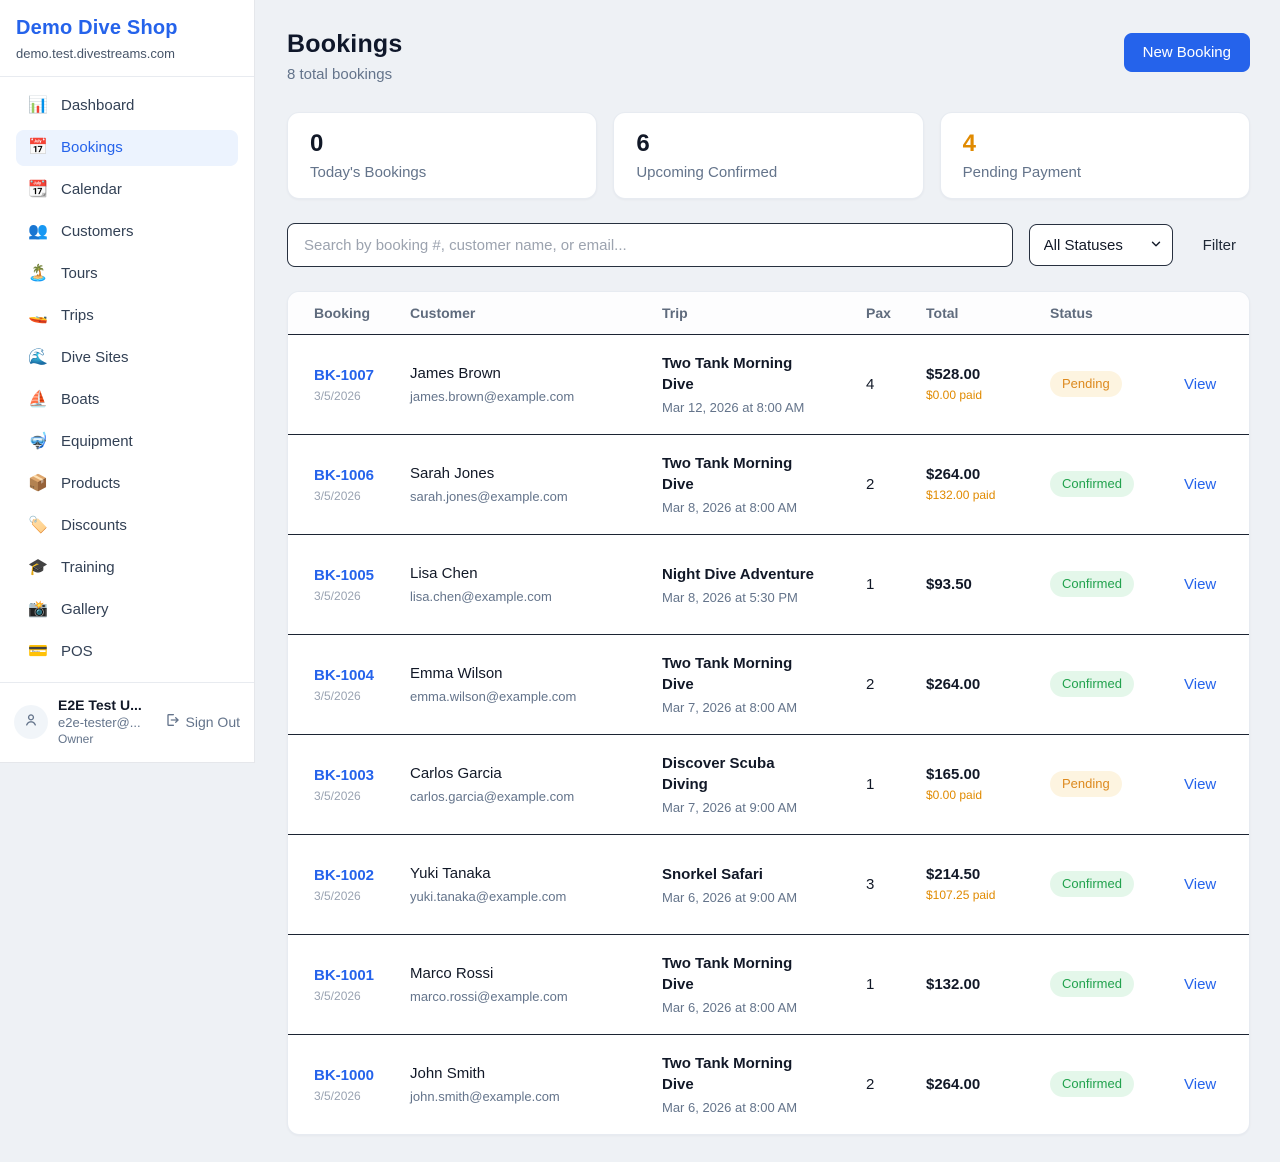  What do you see at coordinates (768, 155) in the screenshot?
I see `stat-card: 6 Upcoming Confirmed` at bounding box center [768, 155].